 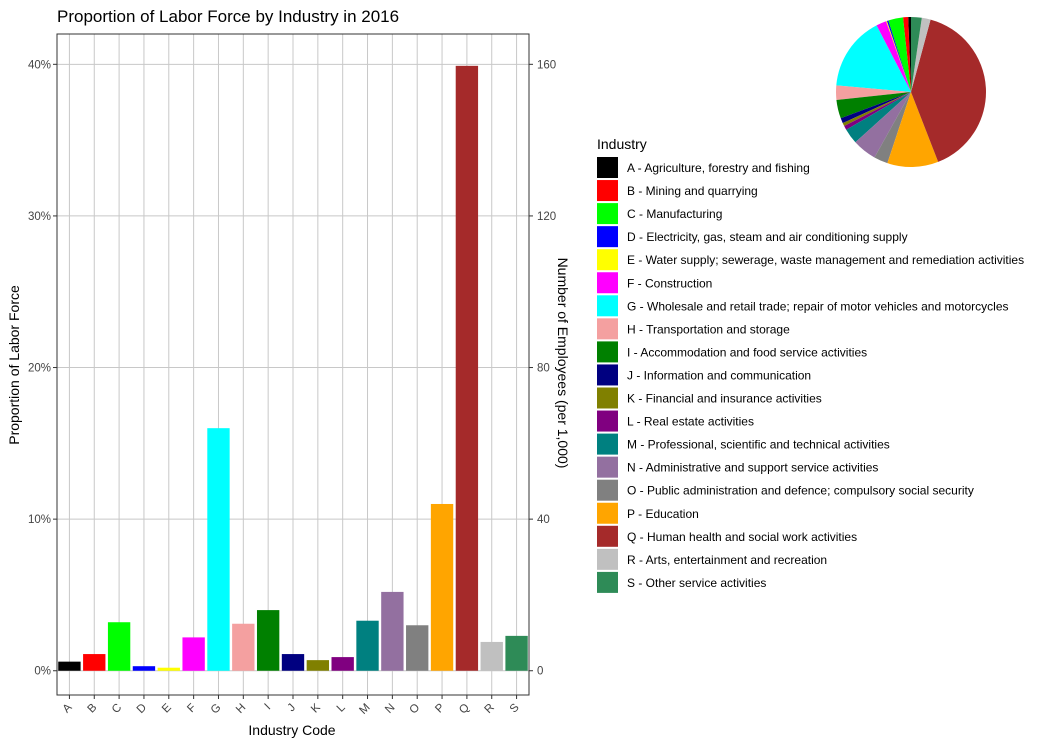 What do you see at coordinates (708, 329) in the screenshot?
I see `legend-label: H - Transportation and storage` at bounding box center [708, 329].